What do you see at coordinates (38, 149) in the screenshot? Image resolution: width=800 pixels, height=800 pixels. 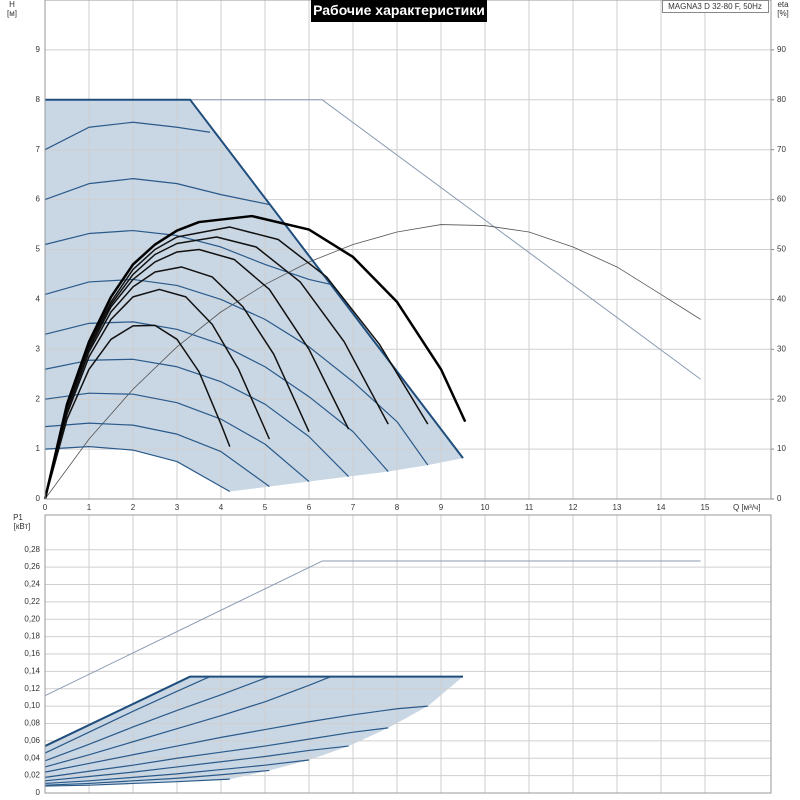 I see `y-tick-label: 7` at bounding box center [38, 149].